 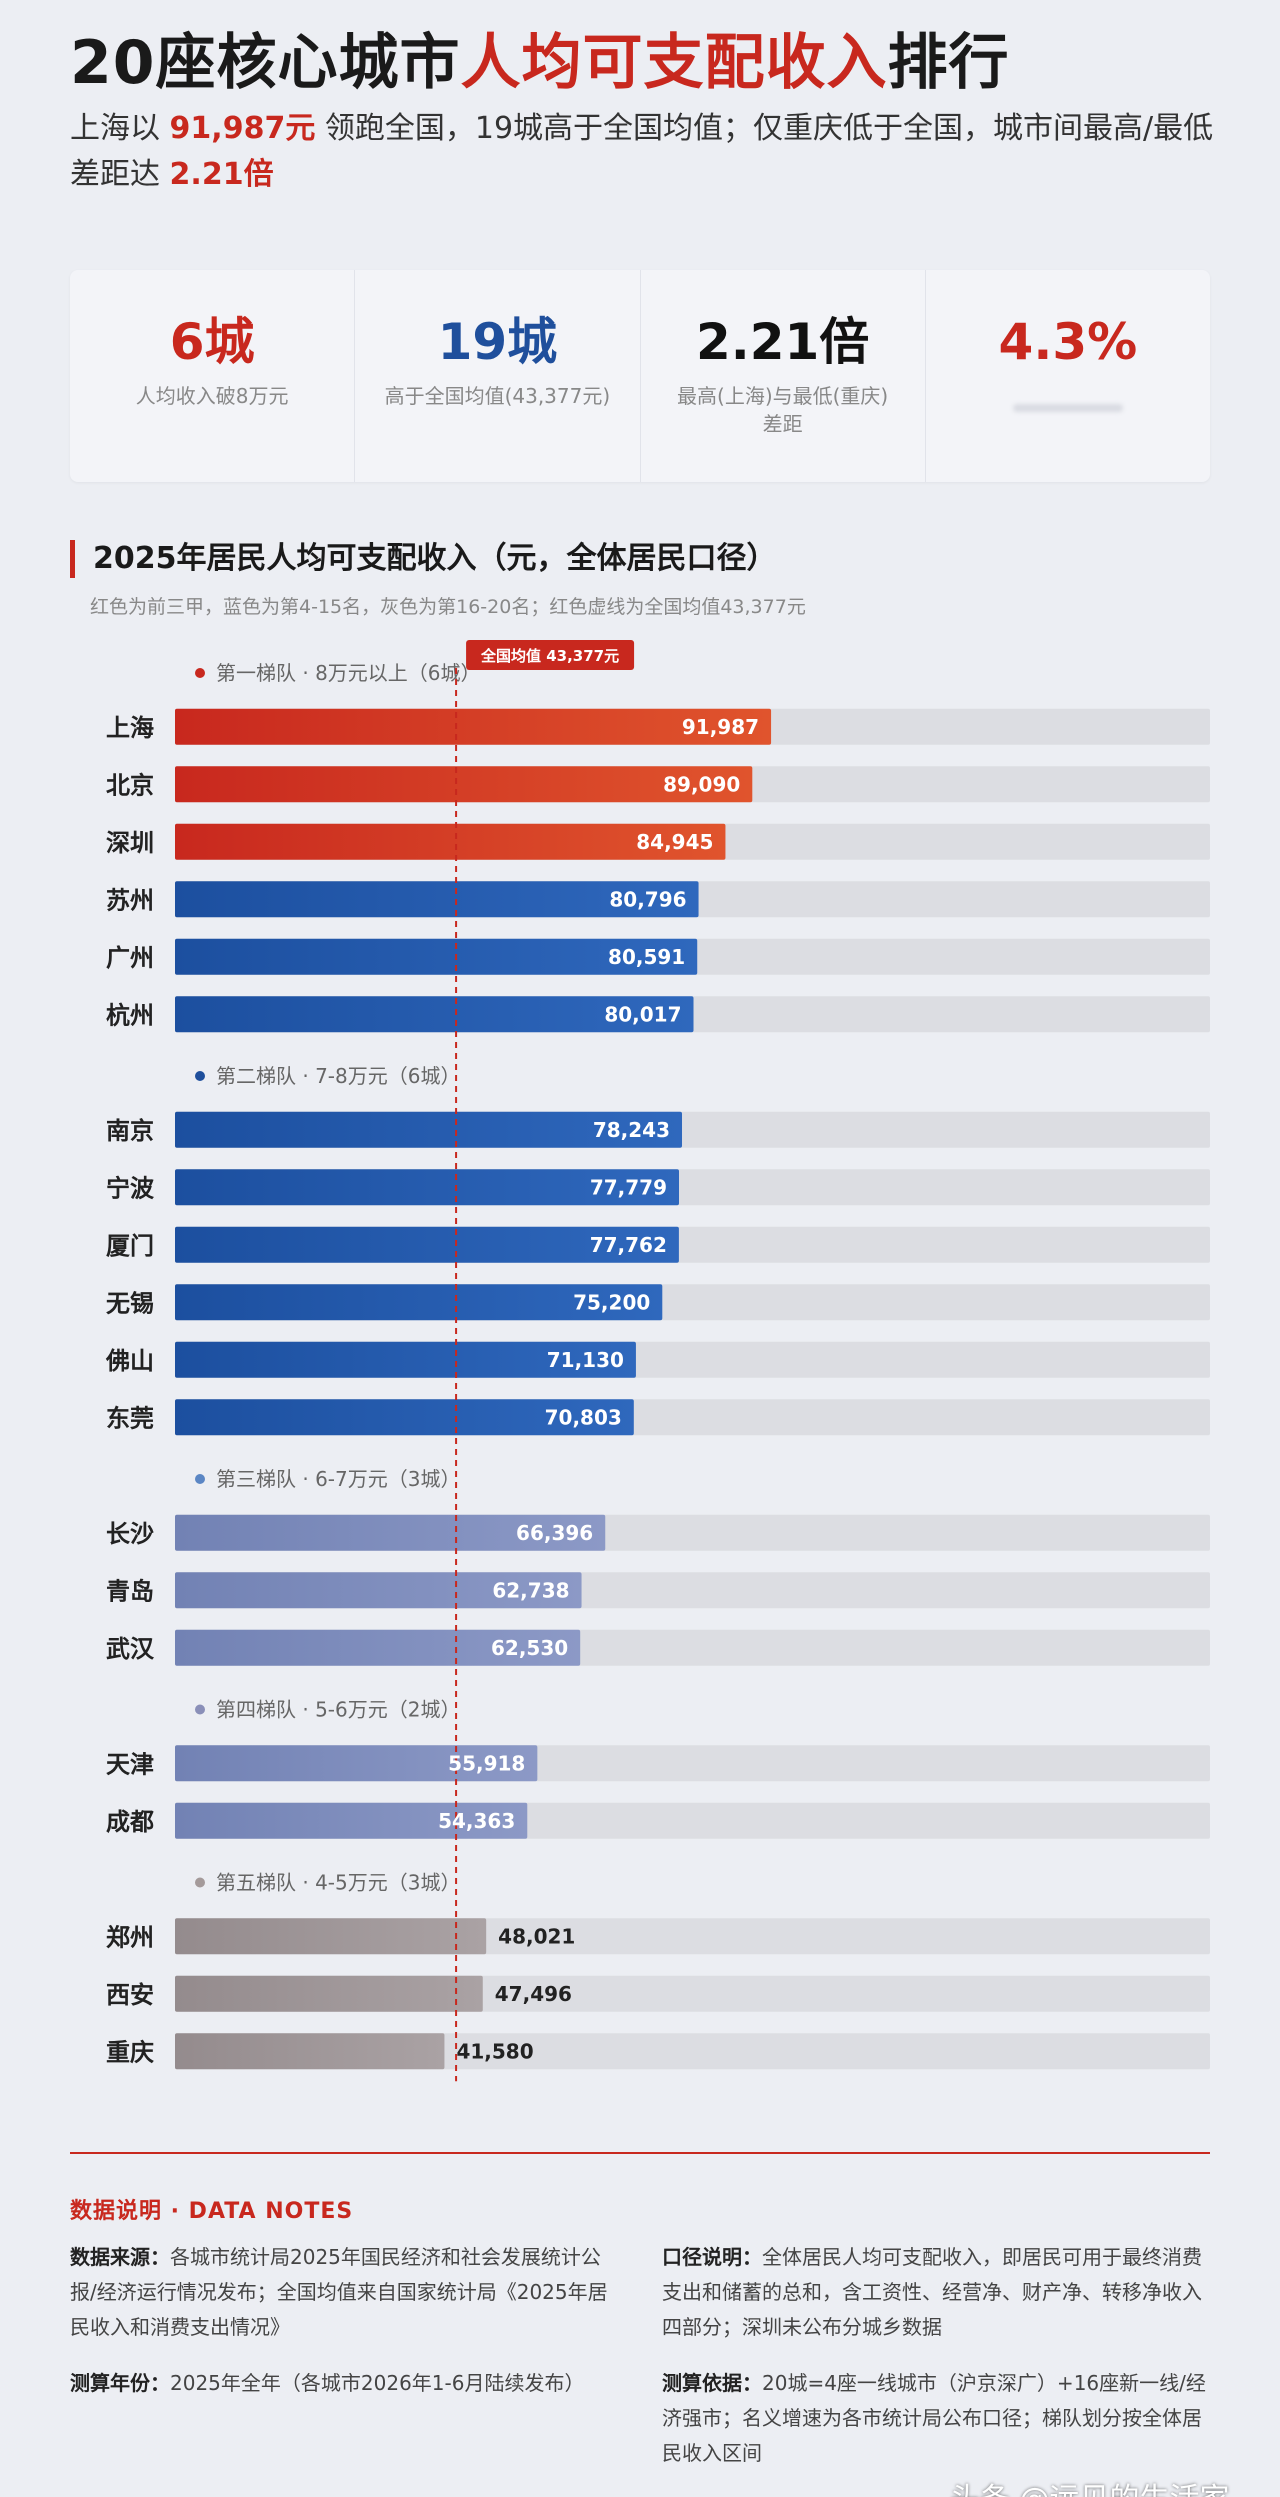 I want to click on city-label: 苏州, so click(x=130, y=900).